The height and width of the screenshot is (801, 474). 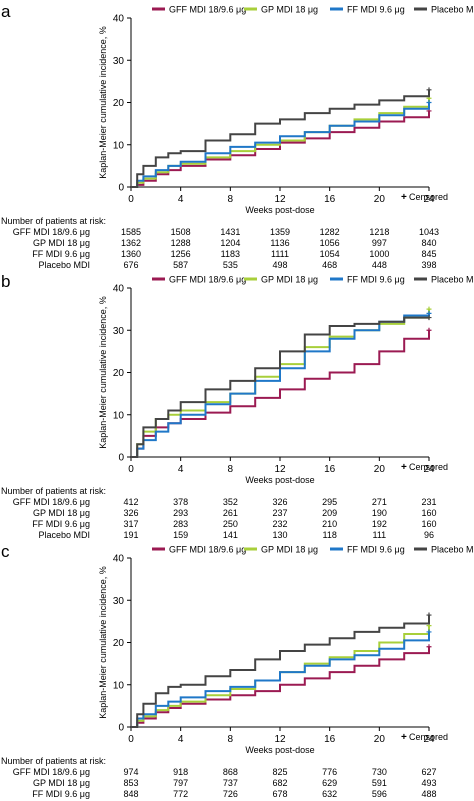 I want to click on risk-count: 191, so click(x=130, y=535).